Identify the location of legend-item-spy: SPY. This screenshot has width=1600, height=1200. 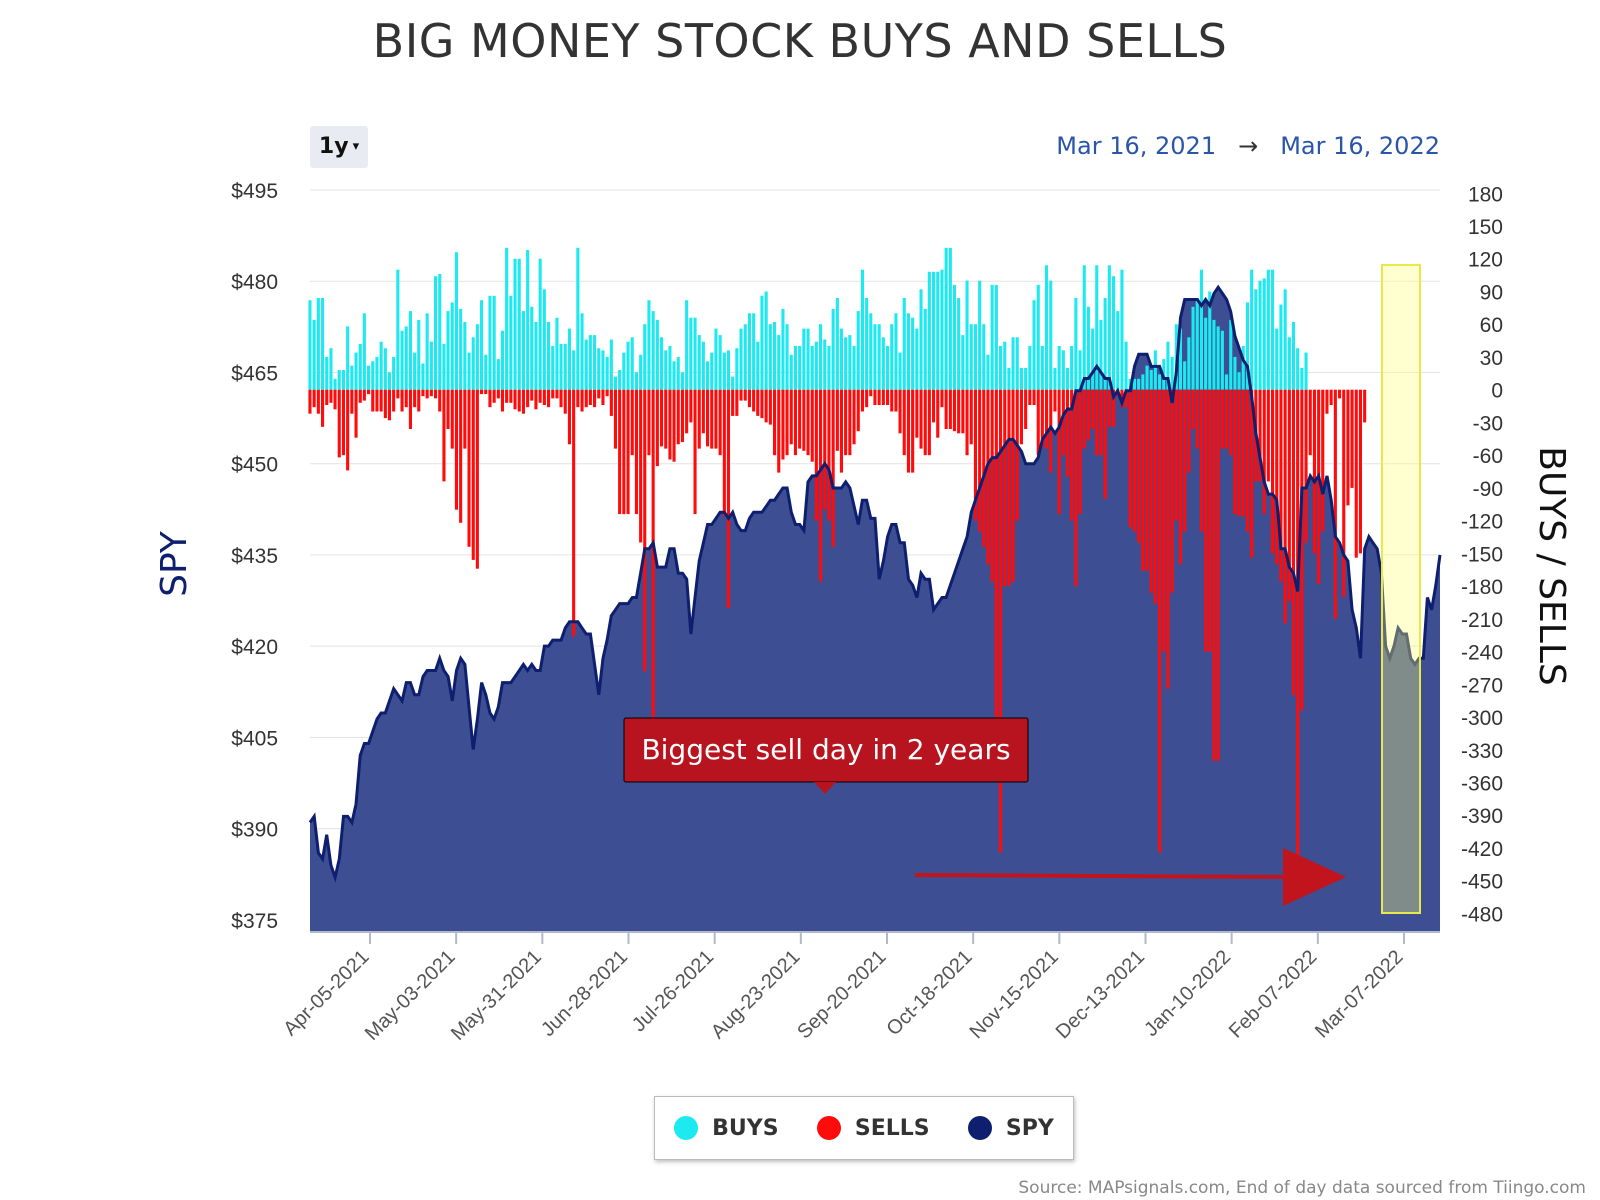
(1010, 1128).